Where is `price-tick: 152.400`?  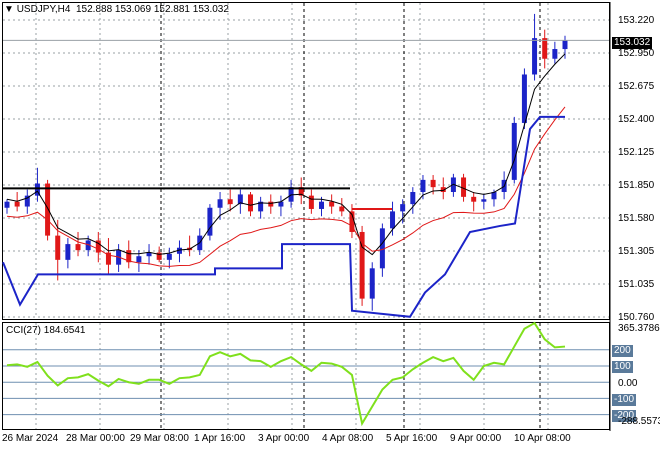 price-tick: 152.400 is located at coordinates (636, 119).